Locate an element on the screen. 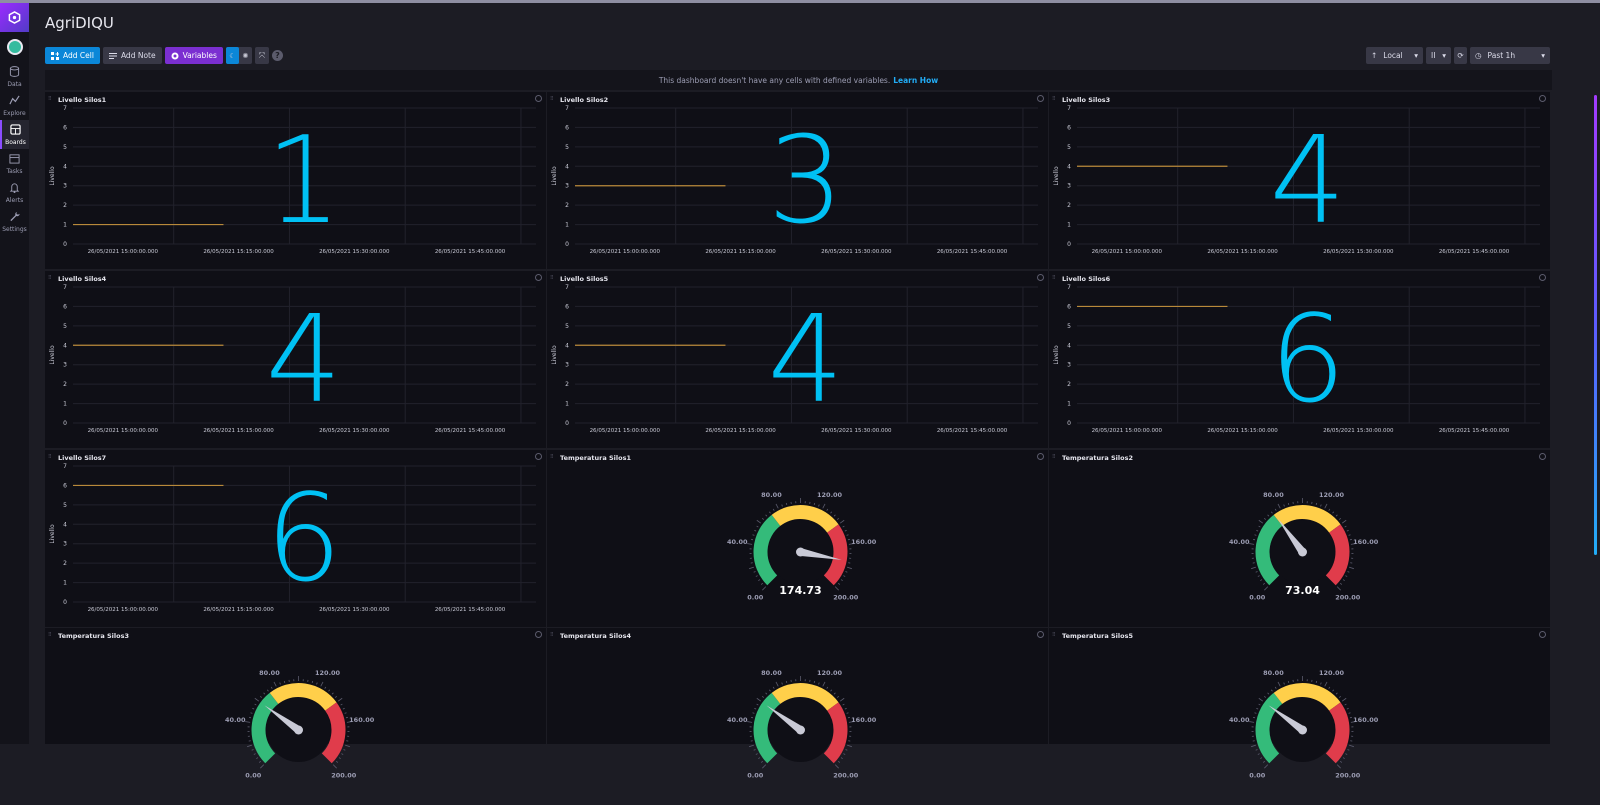  time-range-dropdown: ◷ Past 1h ▾ is located at coordinates (1510, 55).